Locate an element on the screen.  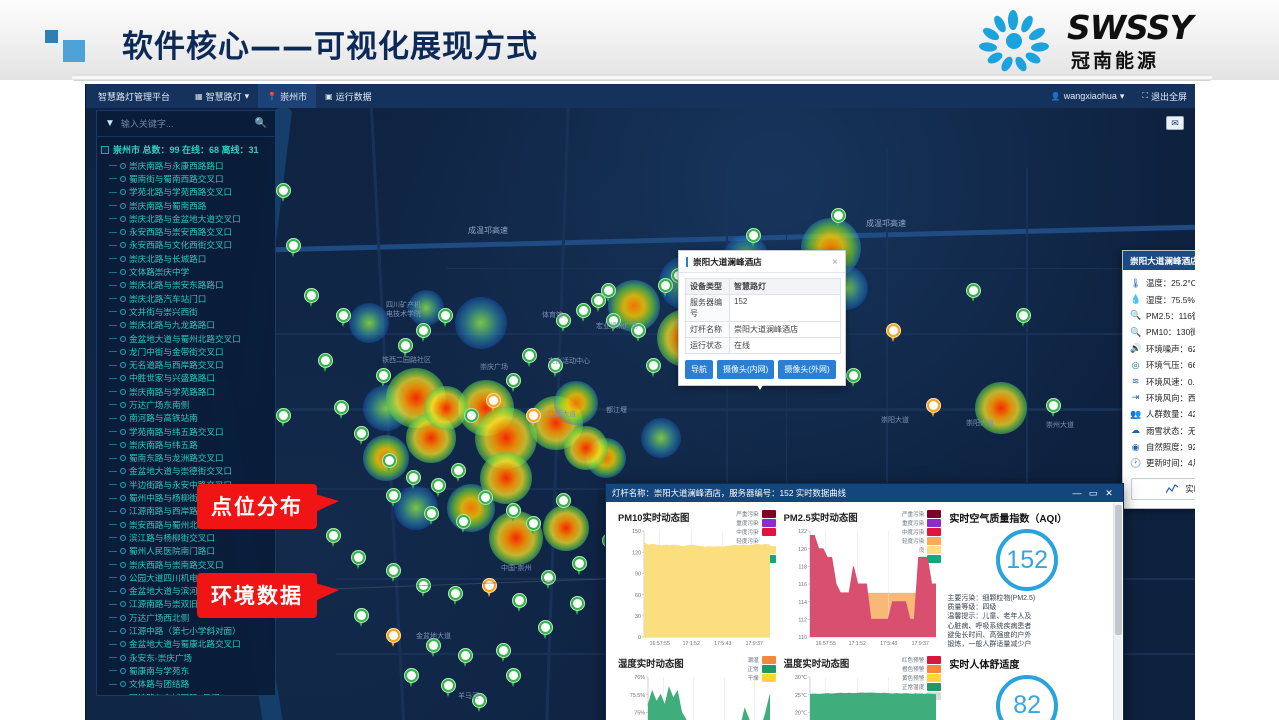
tree-item: 蜀南东路与龙洲路交叉口 is located at coordinates (186, 458).